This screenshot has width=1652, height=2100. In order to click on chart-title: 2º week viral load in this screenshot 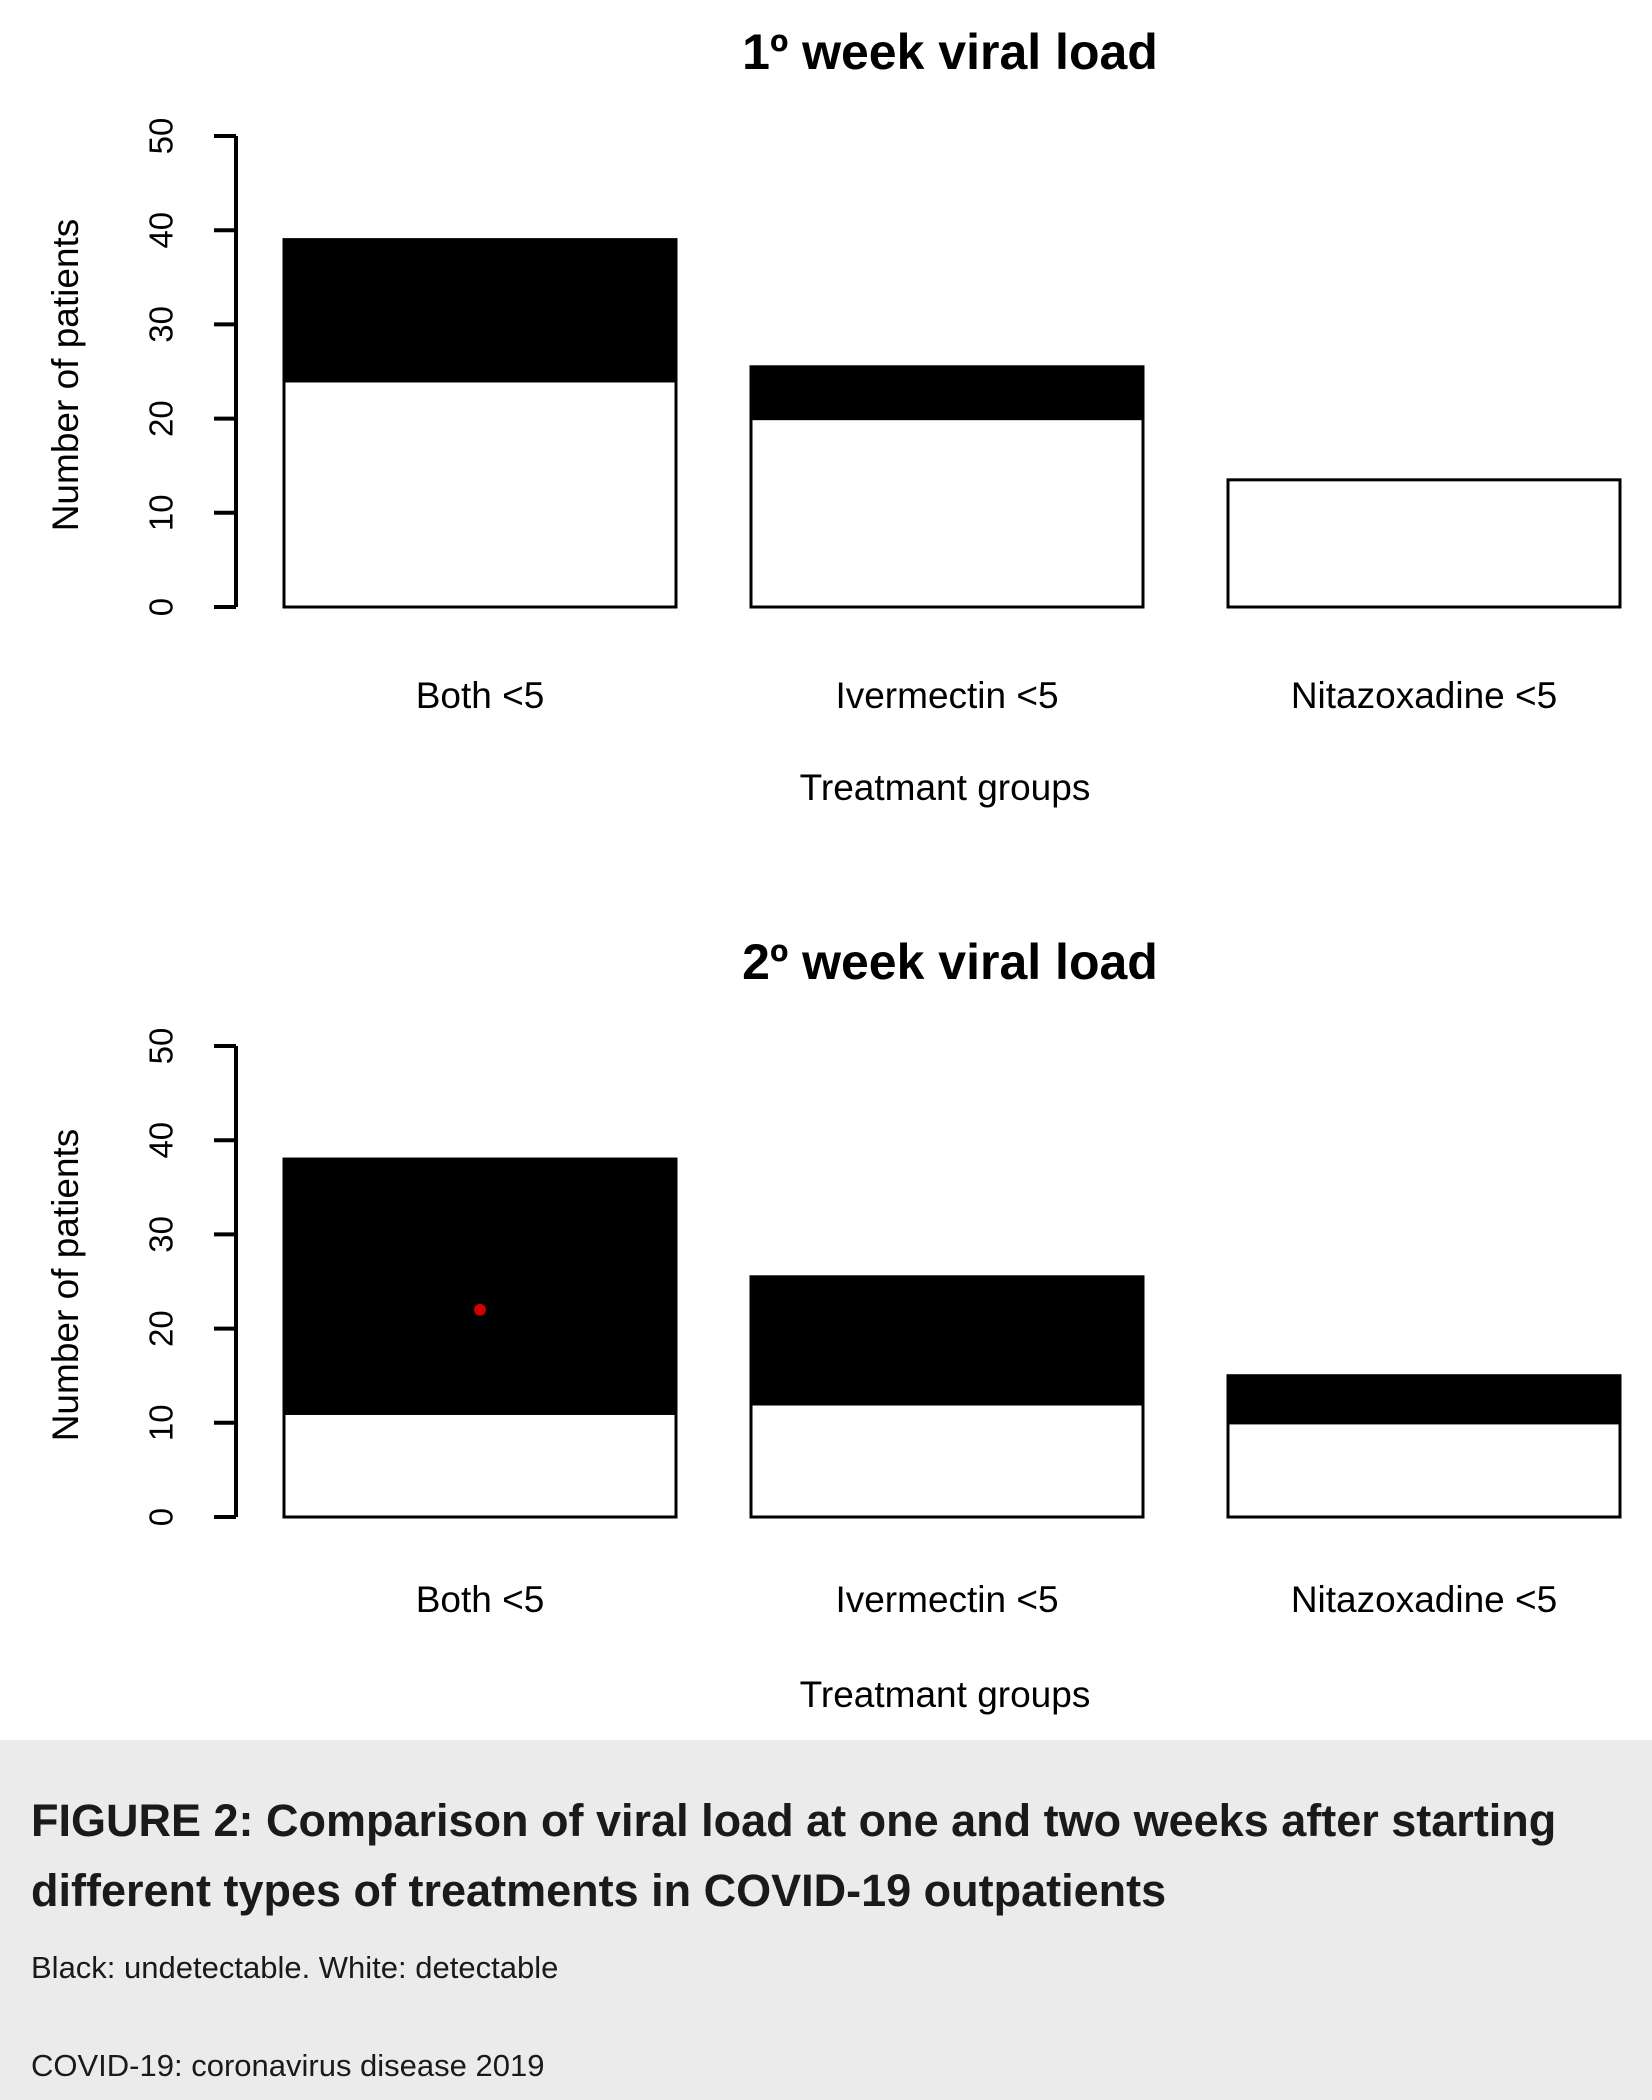, I will do `click(950, 962)`.